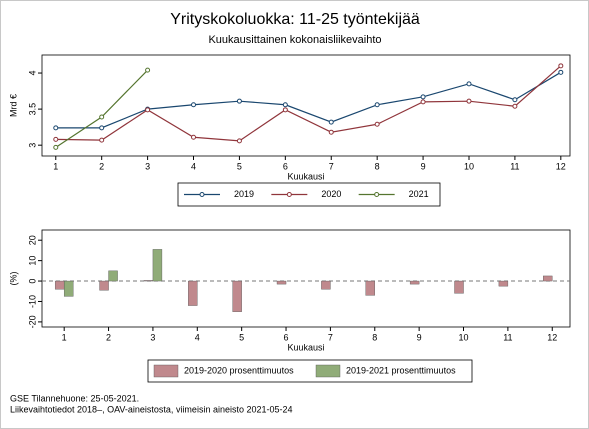 The height and width of the screenshot is (429, 589). I want to click on legend-label: 2019-2020 prosenttimuutos, so click(239, 370).